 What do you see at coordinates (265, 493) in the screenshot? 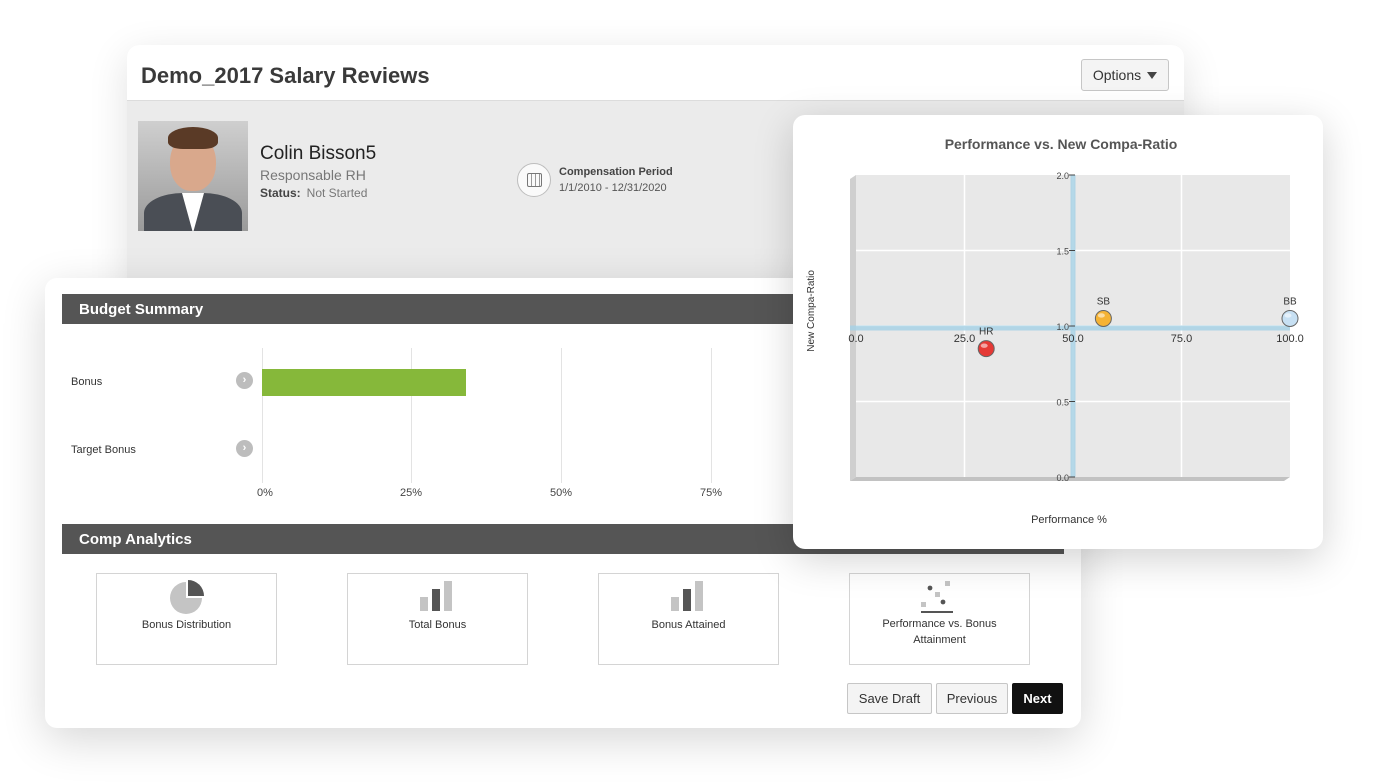
I see `axis-tick-label: 0%` at bounding box center [265, 493].